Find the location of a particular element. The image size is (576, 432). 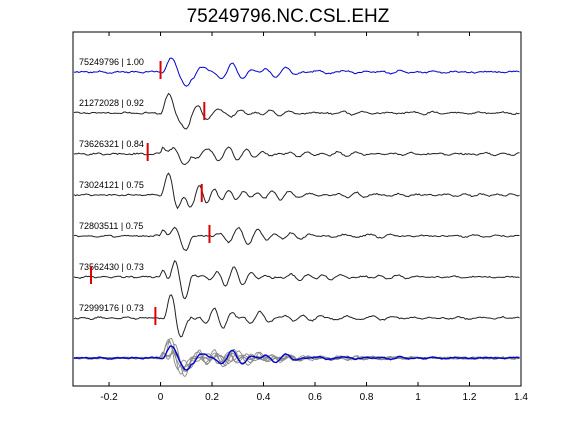

chart-title: 75249796.NC.CSL.EHZ is located at coordinates (288, 16).